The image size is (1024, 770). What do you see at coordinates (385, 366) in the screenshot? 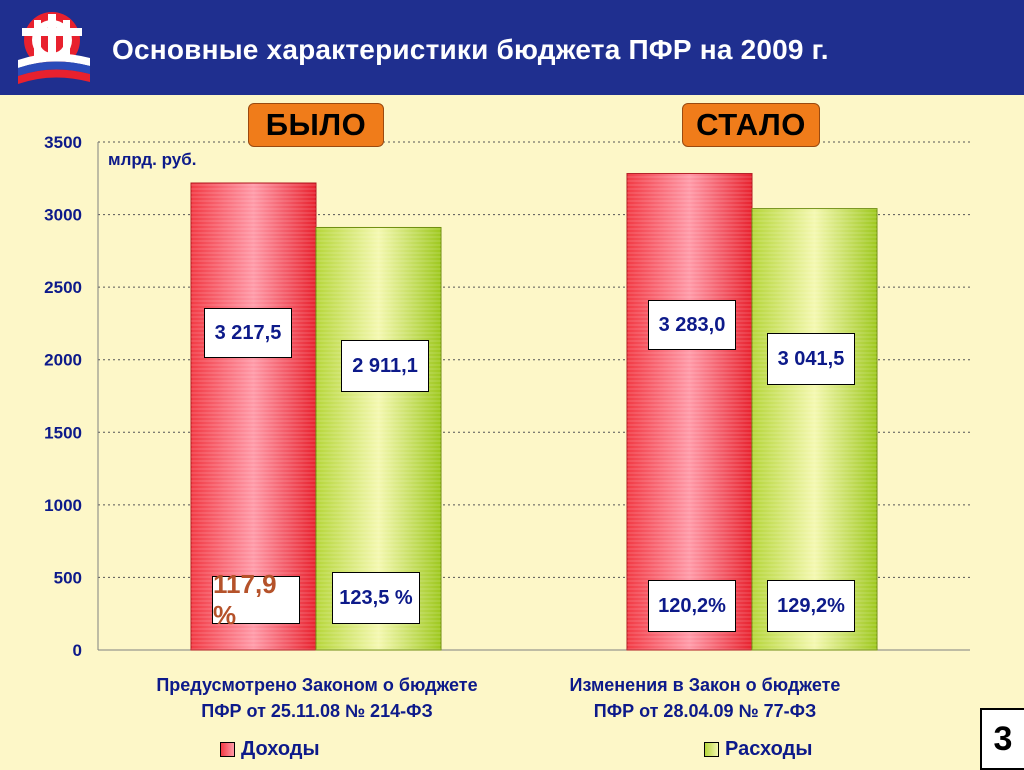
I see `value-label-before-expense: 2 911,1` at bounding box center [385, 366].